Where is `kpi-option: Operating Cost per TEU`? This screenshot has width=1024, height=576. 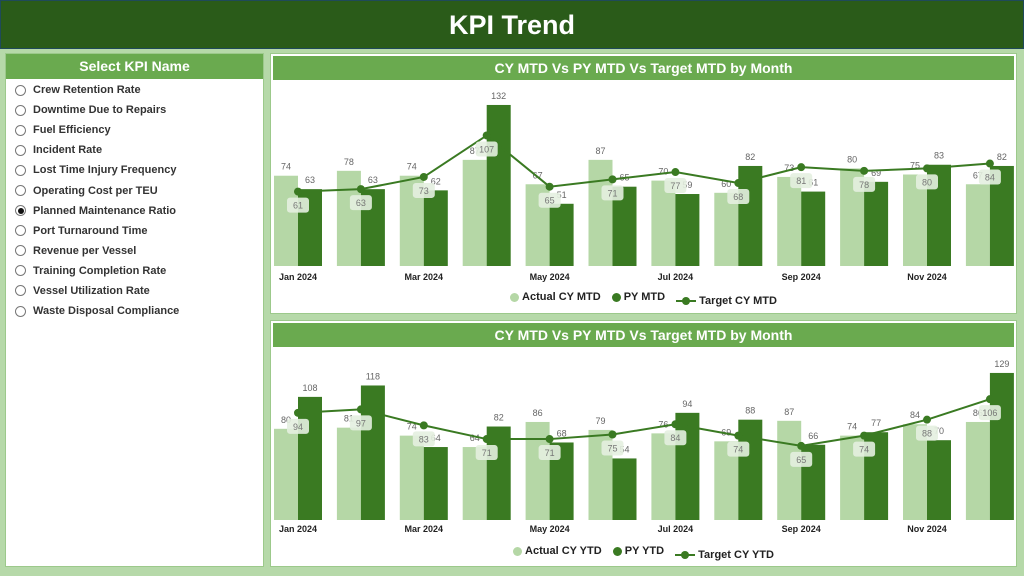 kpi-option: Operating Cost per TEU is located at coordinates (134, 190).